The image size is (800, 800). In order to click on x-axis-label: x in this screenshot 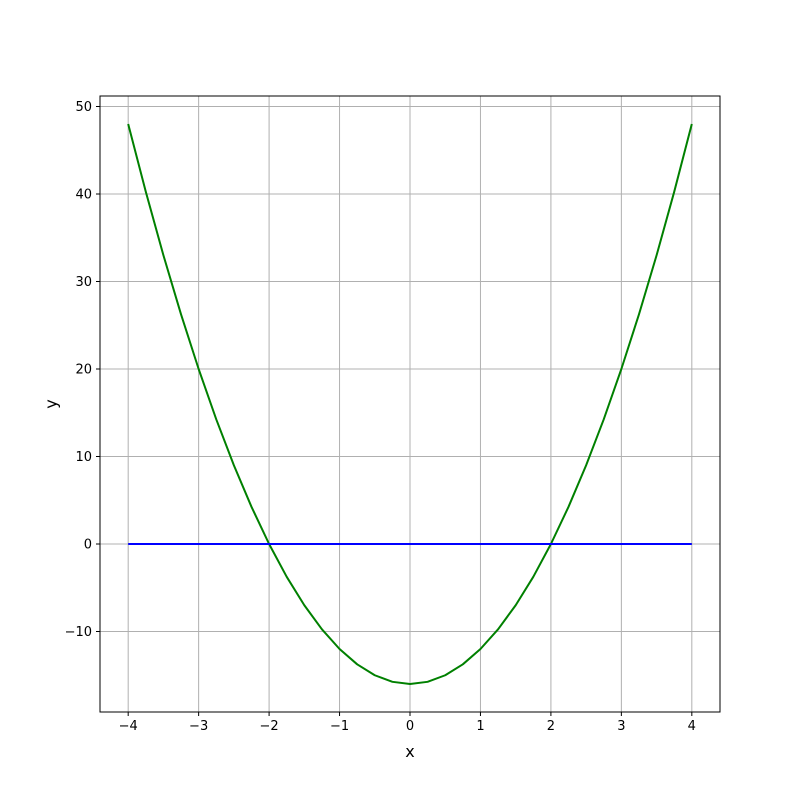, I will do `click(410, 751)`.